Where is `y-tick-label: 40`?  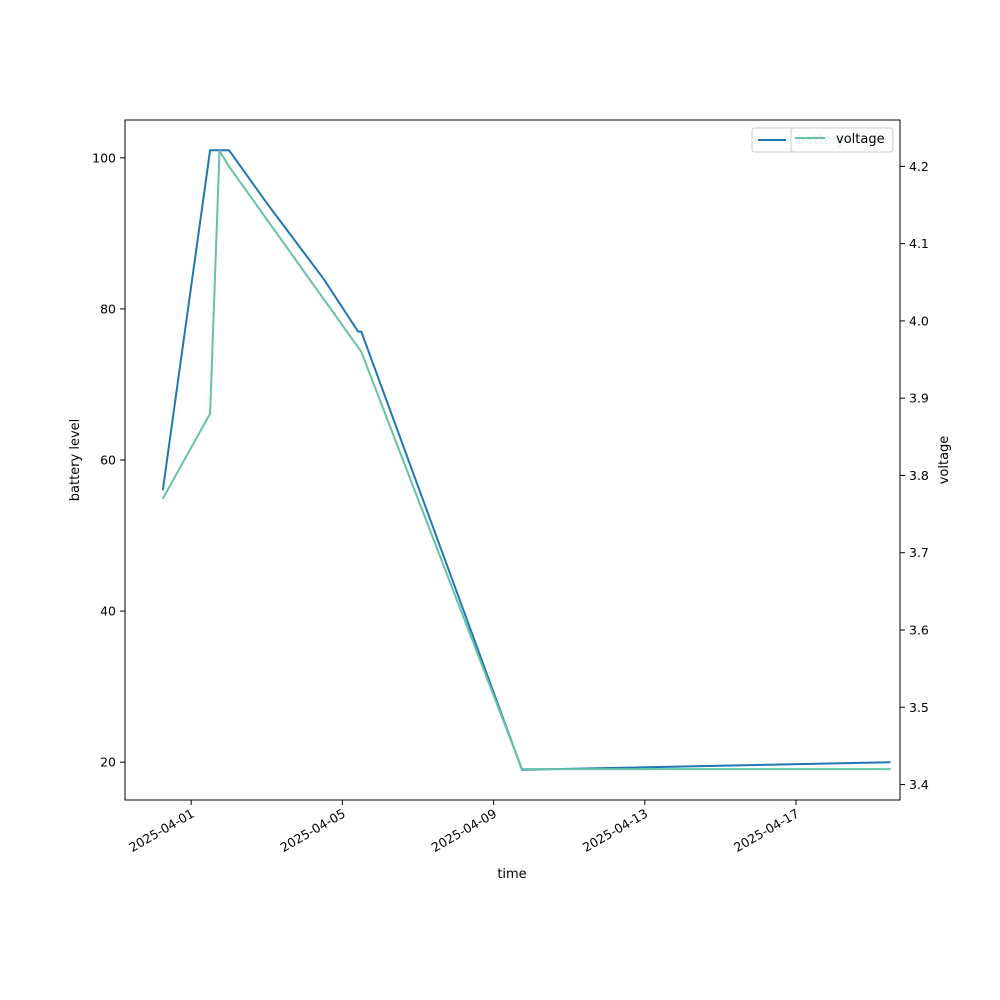 y-tick-label: 40 is located at coordinates (108, 611).